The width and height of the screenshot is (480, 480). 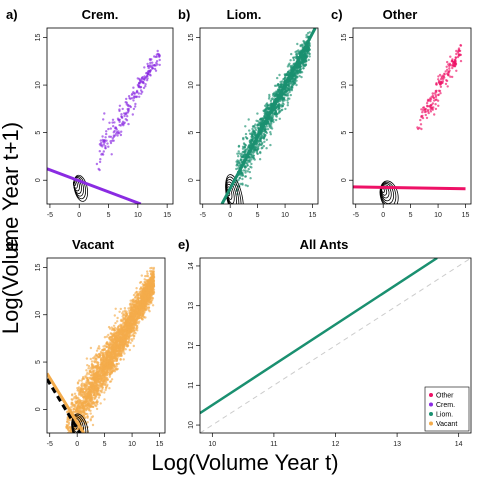 What do you see at coordinates (383, 215) in the screenshot?
I see `x-tick-label: 0` at bounding box center [383, 215].